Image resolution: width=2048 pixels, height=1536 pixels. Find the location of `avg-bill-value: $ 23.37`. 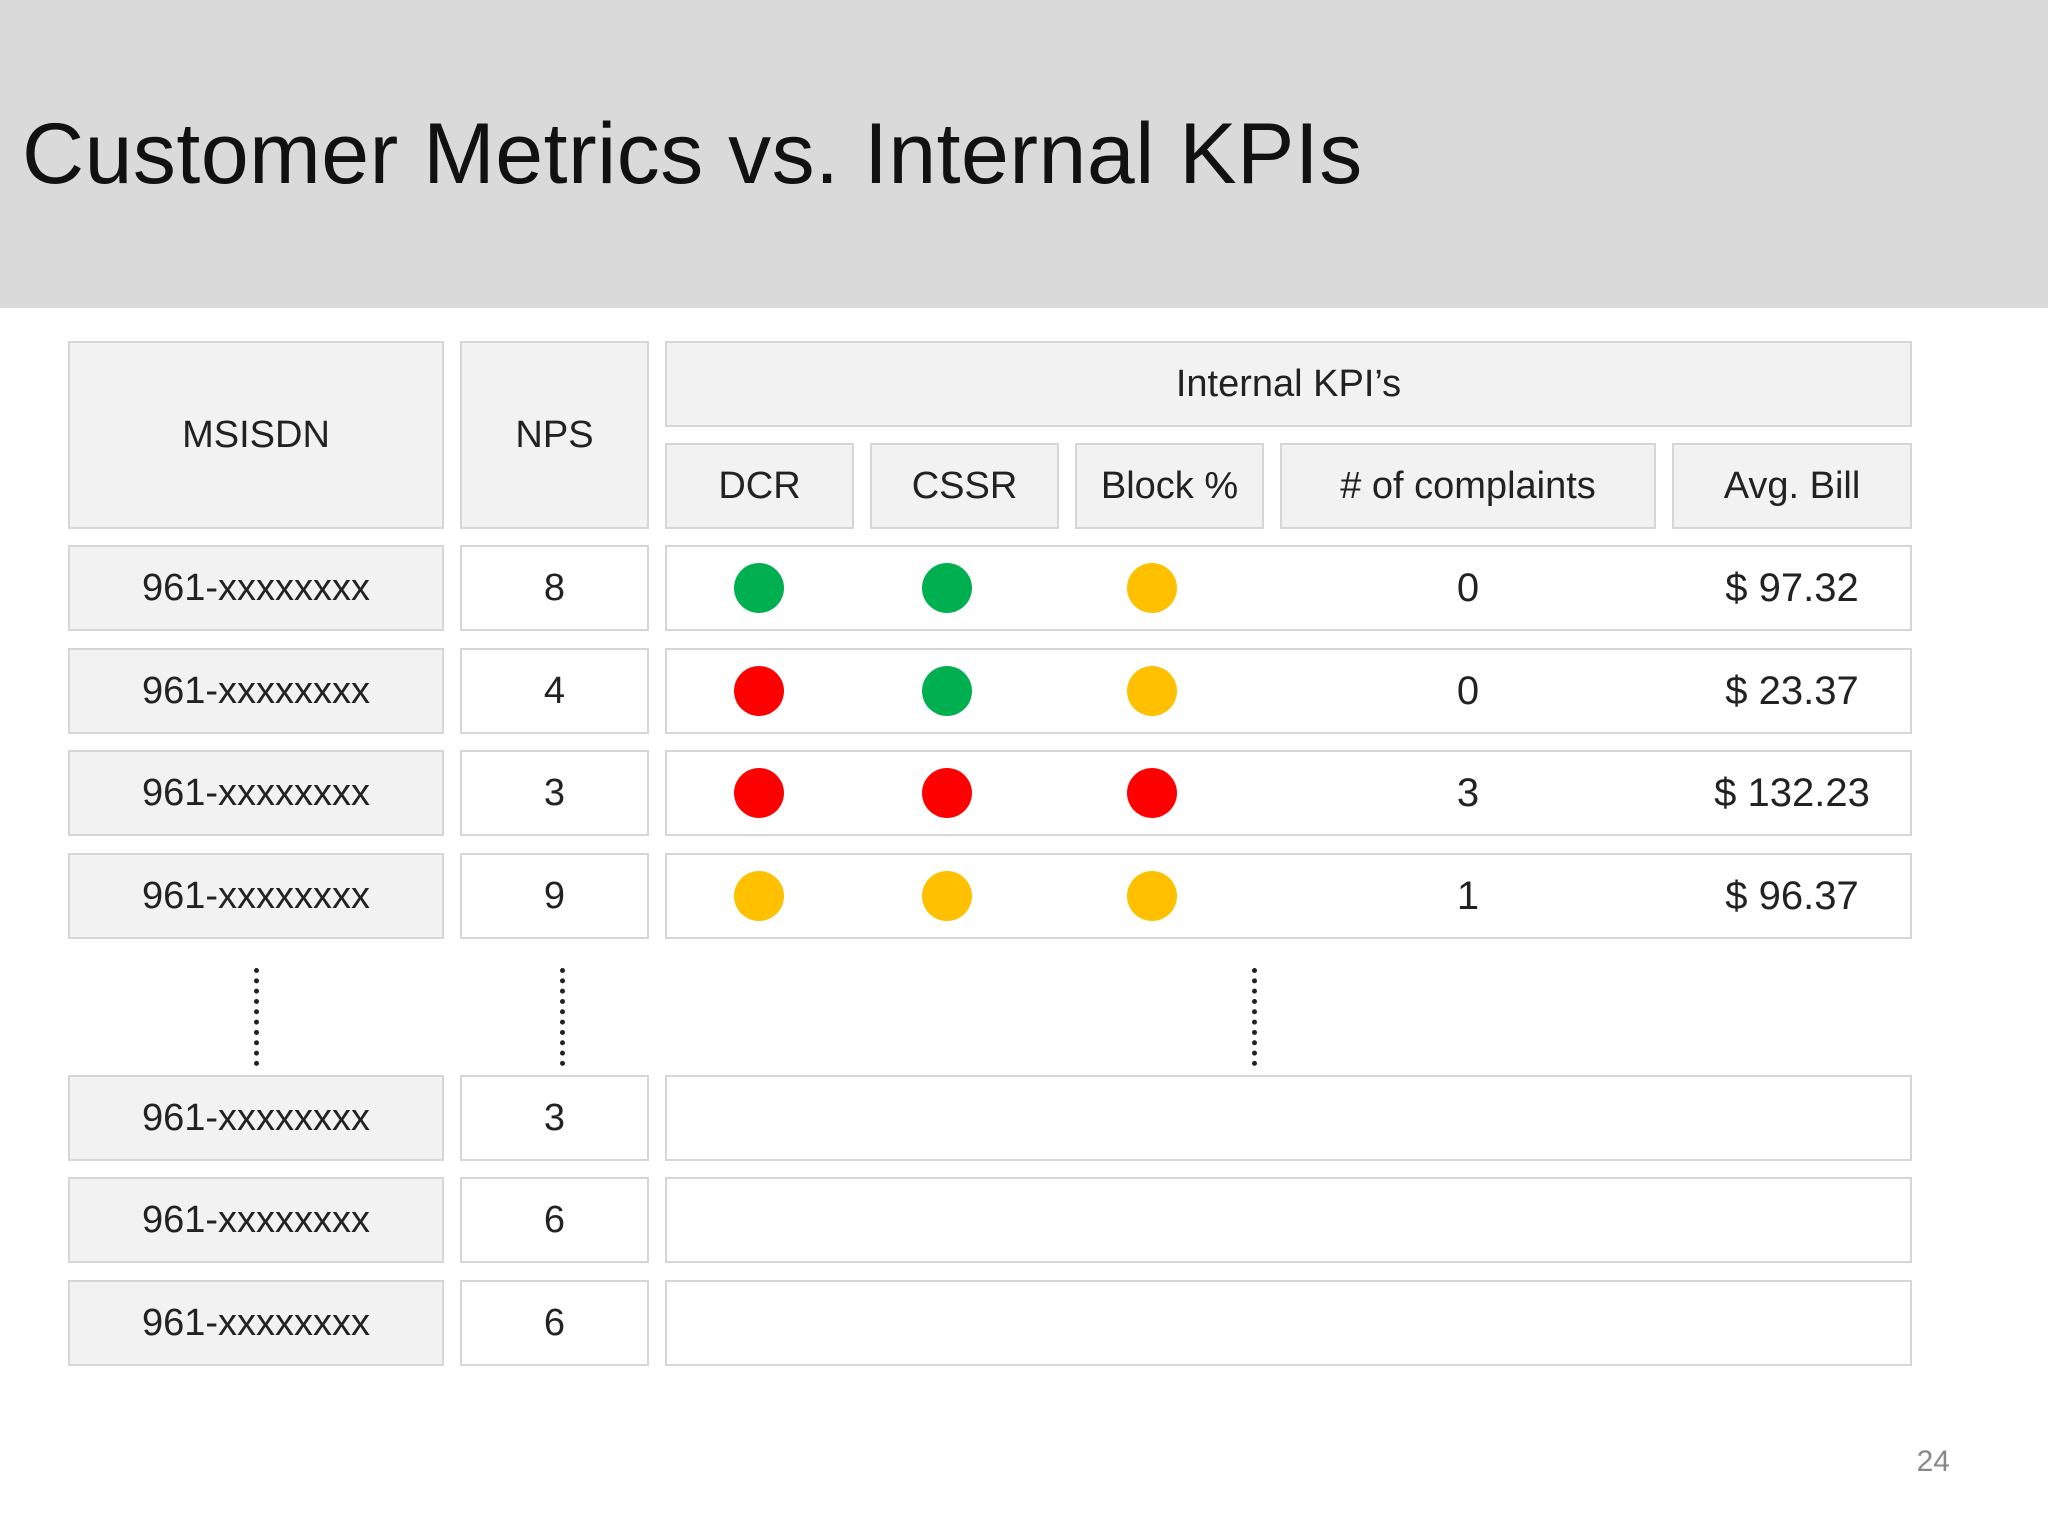

avg-bill-value: $ 23.37 is located at coordinates (1792, 690).